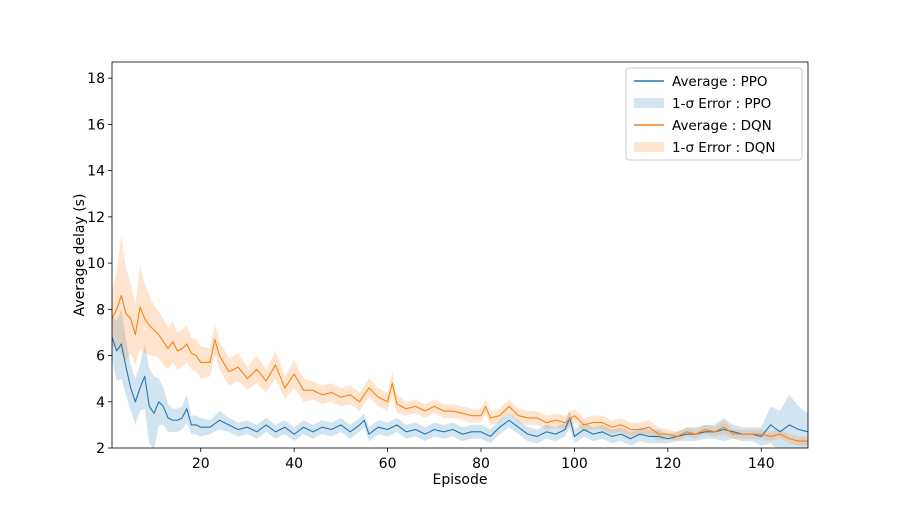 The height and width of the screenshot is (506, 898). What do you see at coordinates (100, 403) in the screenshot?
I see `y-tick-label: 4` at bounding box center [100, 403].